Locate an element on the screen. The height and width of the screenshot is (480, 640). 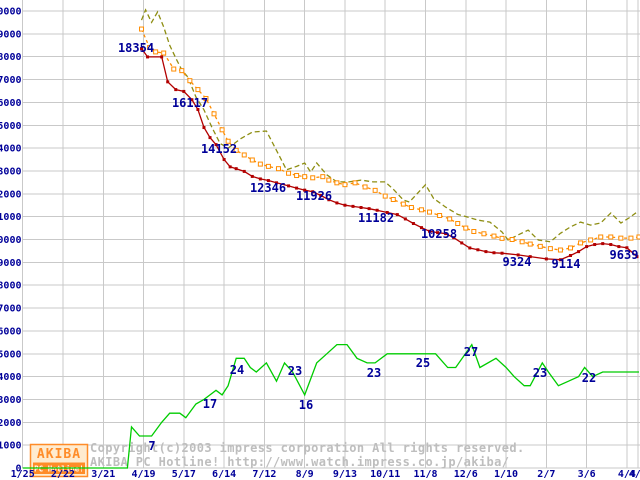
price-value-label: 9639 is located at coordinates (624, 255).